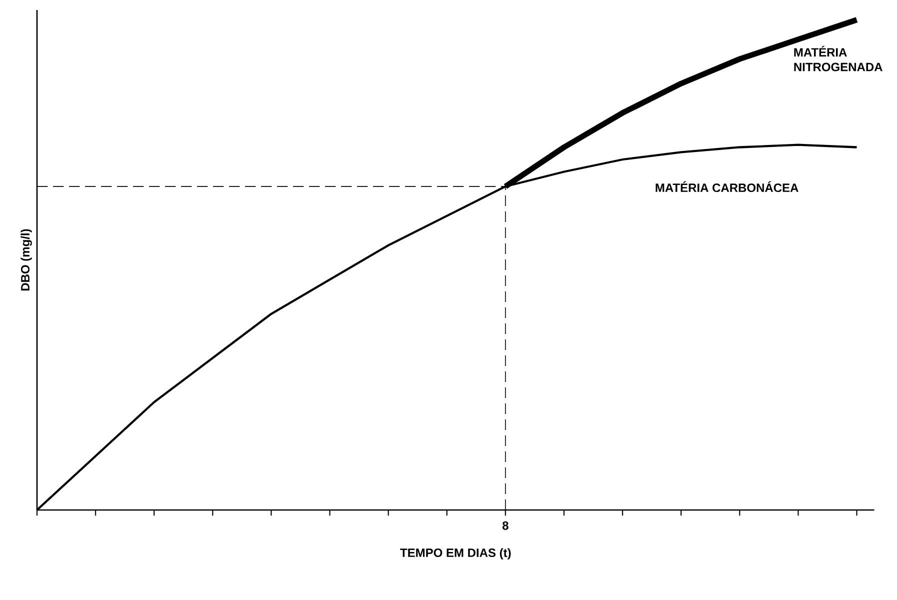 This screenshot has height=600, width=897. Describe the element at coordinates (26, 260) in the screenshot. I see `y-axis-title: DBO (mg/l)` at that location.